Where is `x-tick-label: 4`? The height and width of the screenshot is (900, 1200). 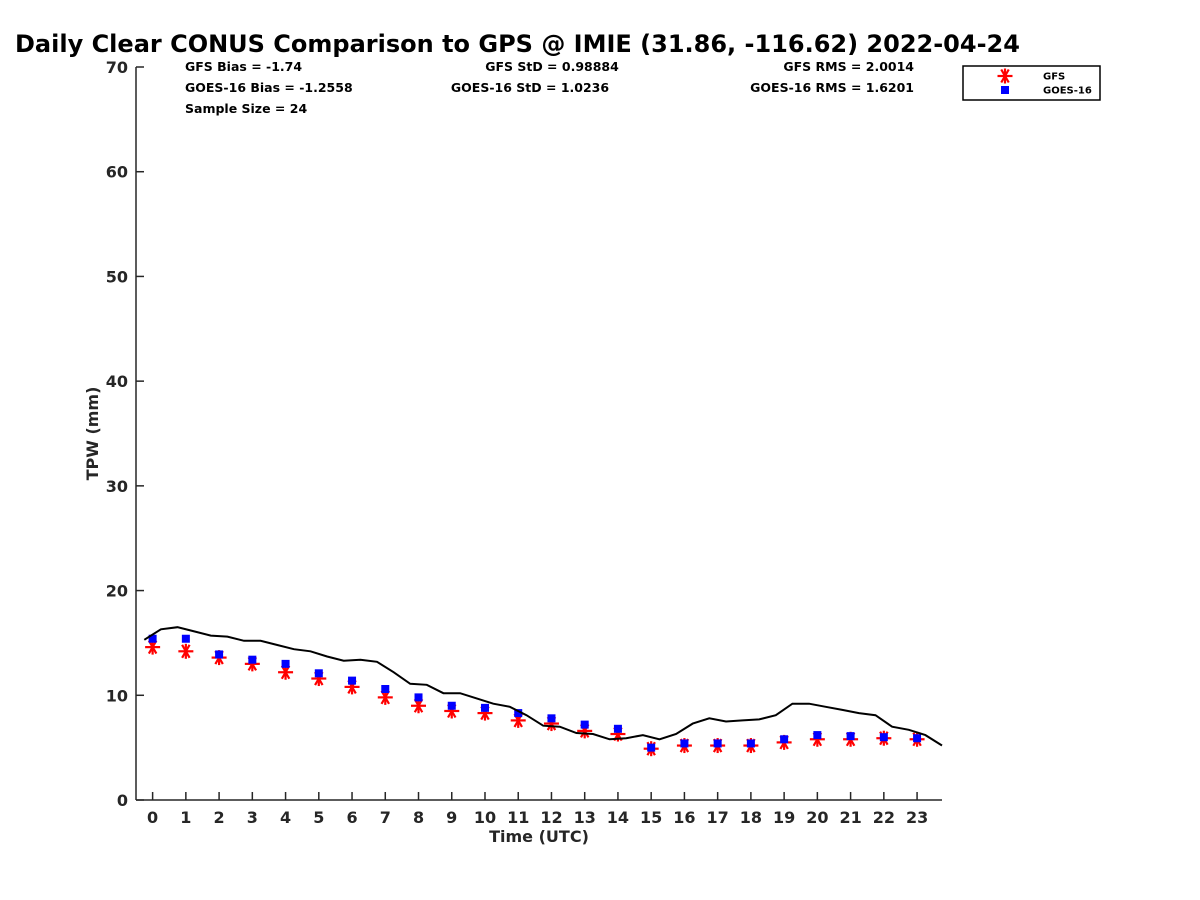
x-tick-label: 4 is located at coordinates (285, 817).